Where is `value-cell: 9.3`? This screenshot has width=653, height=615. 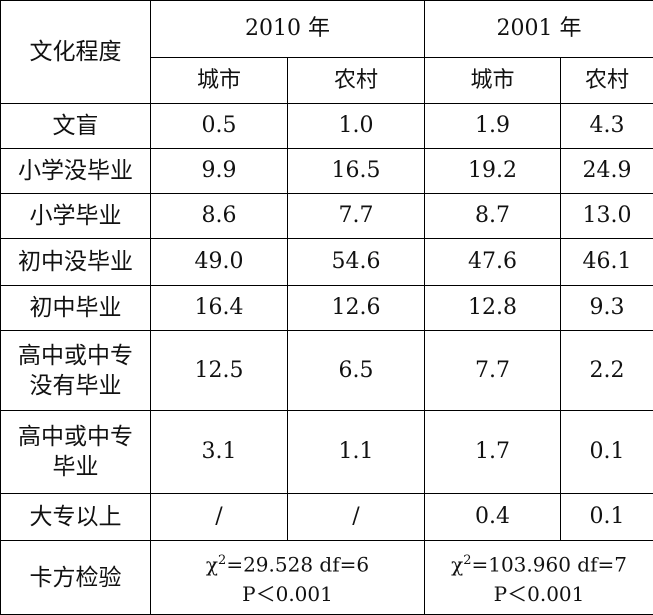 value-cell: 9.3 is located at coordinates (607, 308).